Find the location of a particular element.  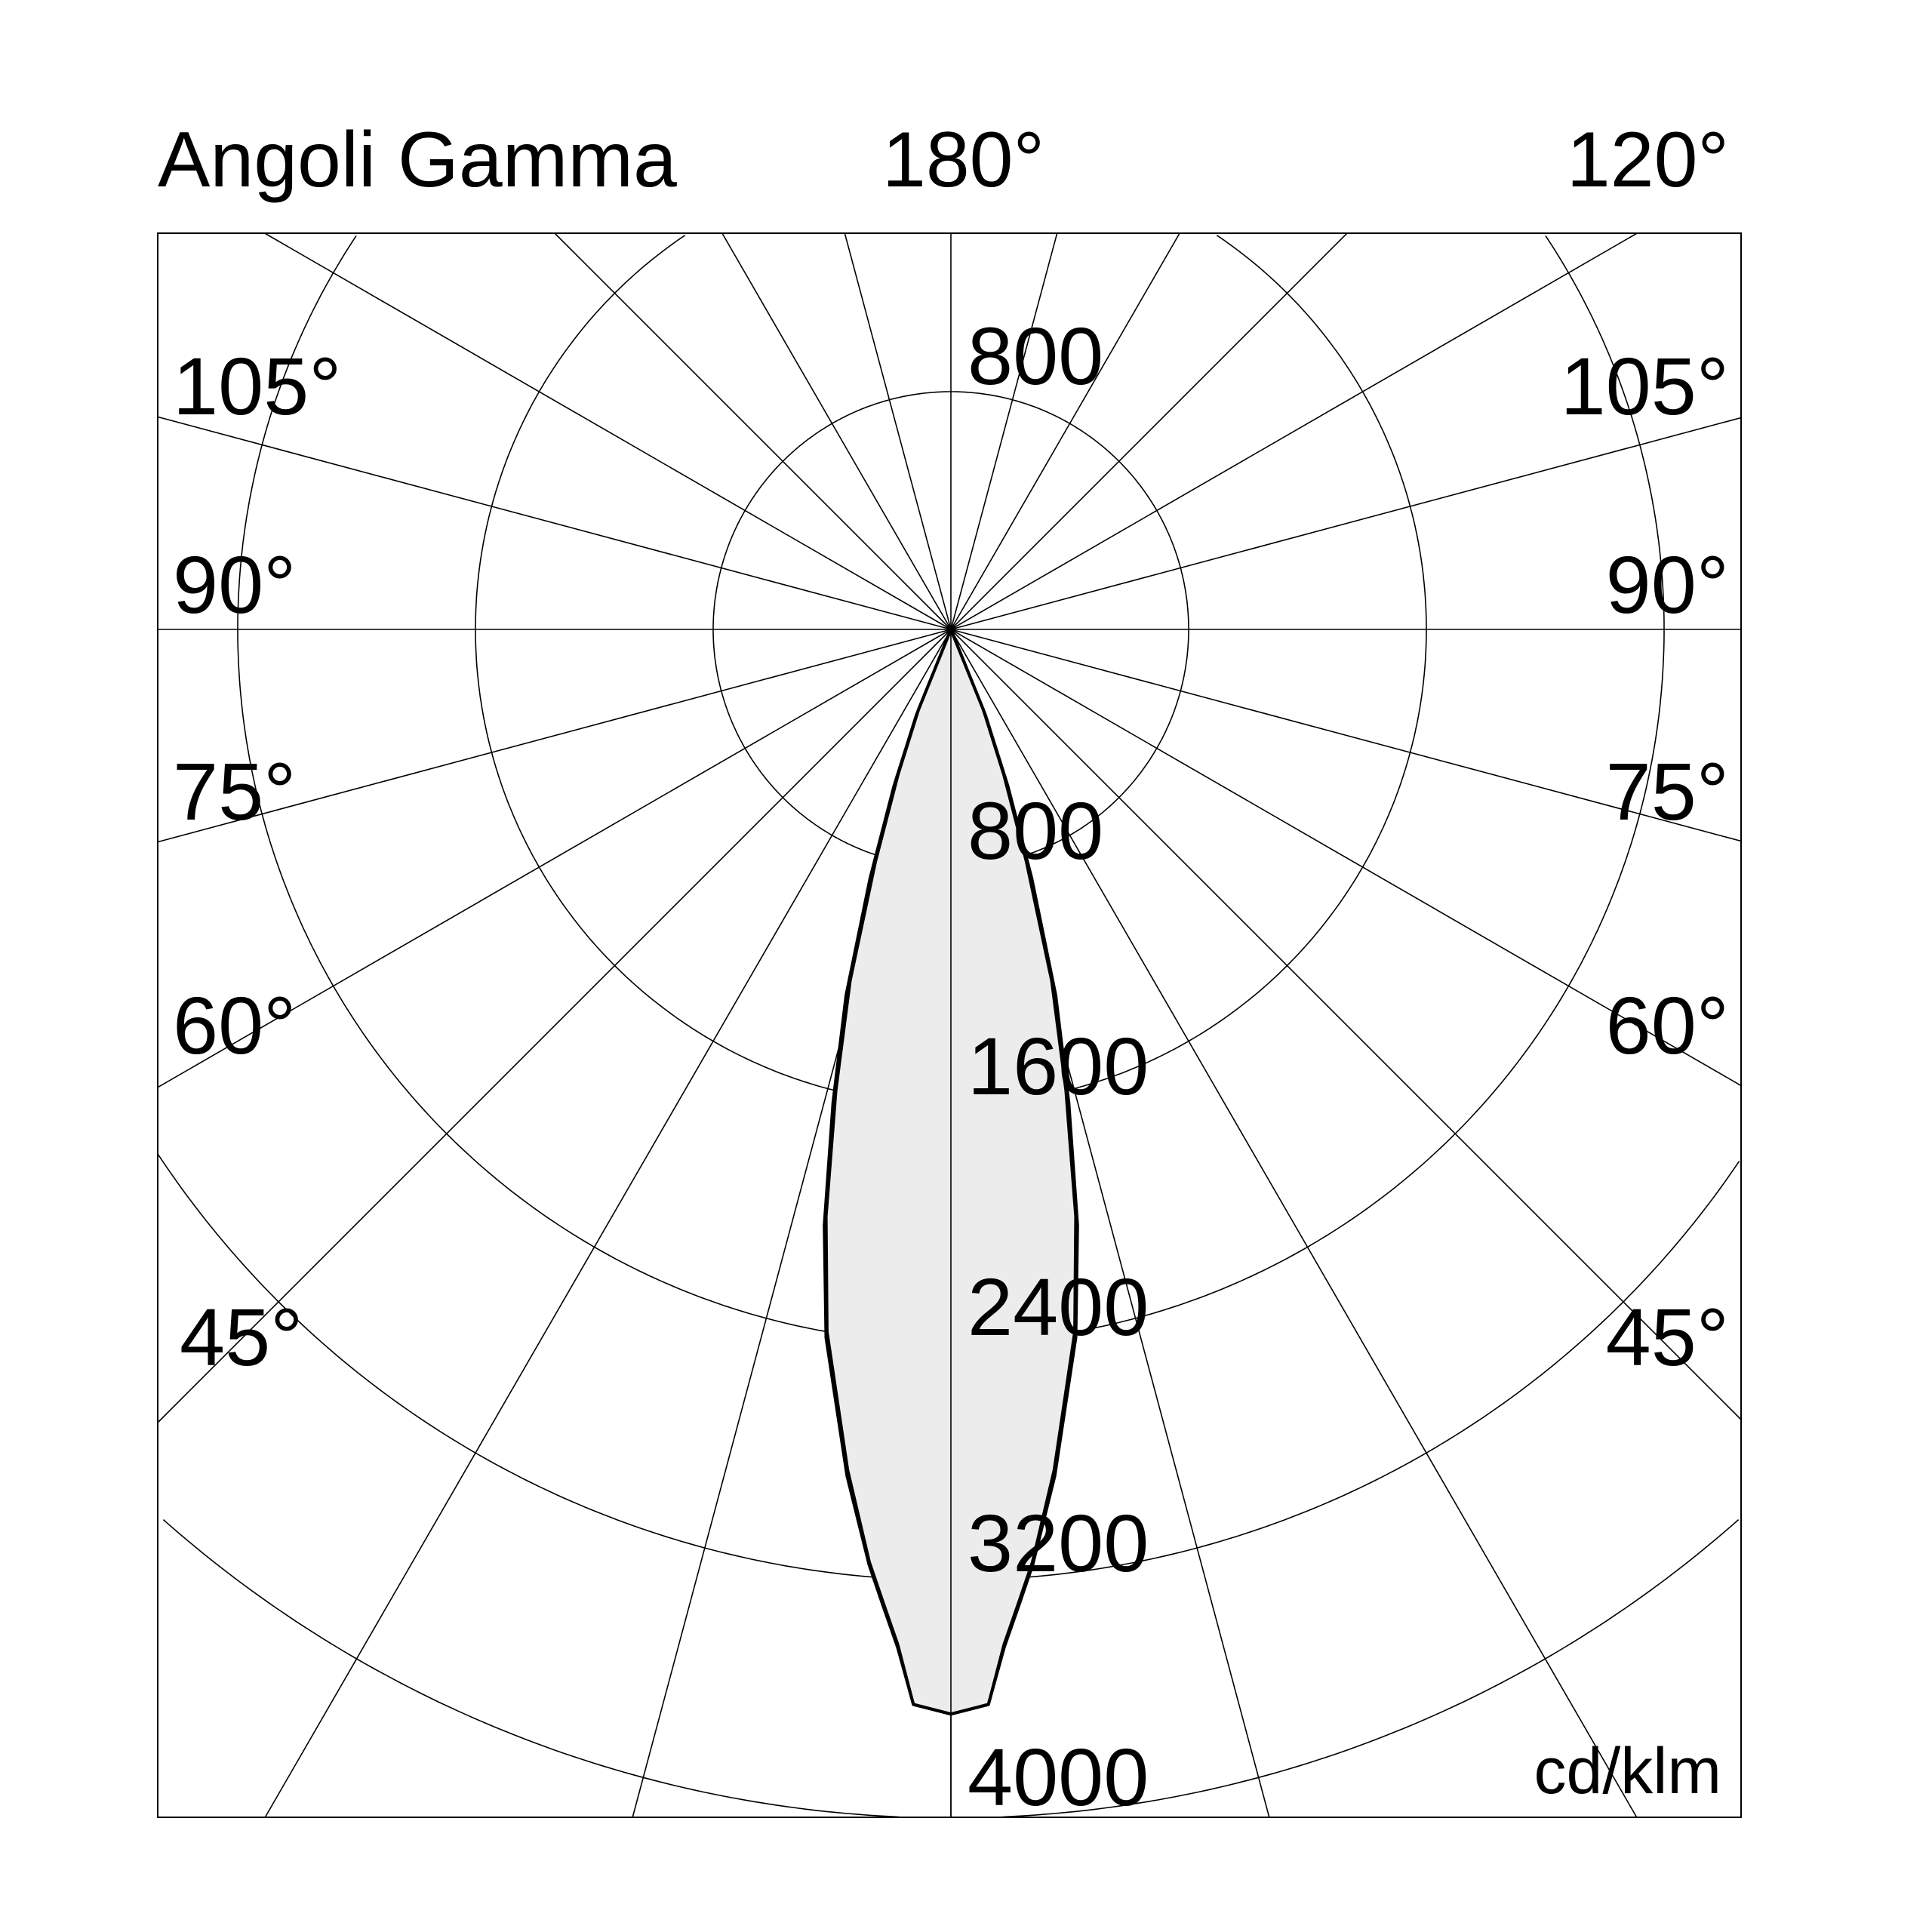

radial-label-4000: 4000 is located at coordinates (1058, 1777).